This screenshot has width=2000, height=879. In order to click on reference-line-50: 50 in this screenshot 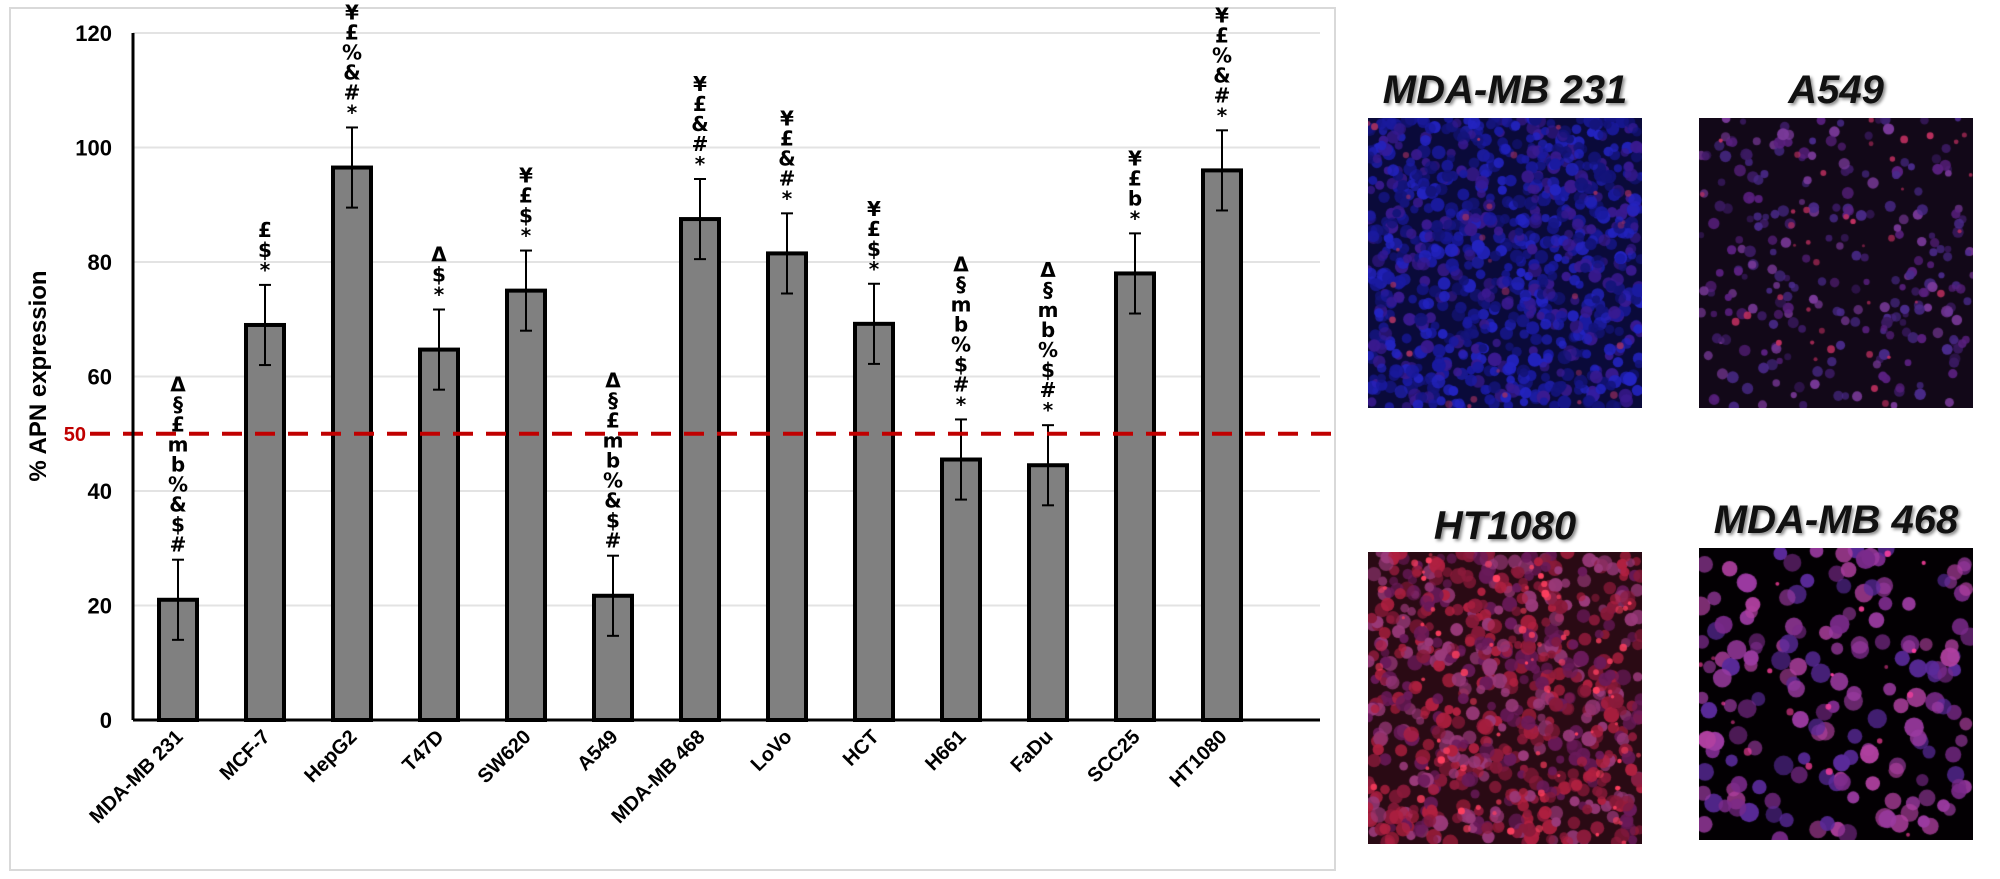, I will do `click(699, 435)`.